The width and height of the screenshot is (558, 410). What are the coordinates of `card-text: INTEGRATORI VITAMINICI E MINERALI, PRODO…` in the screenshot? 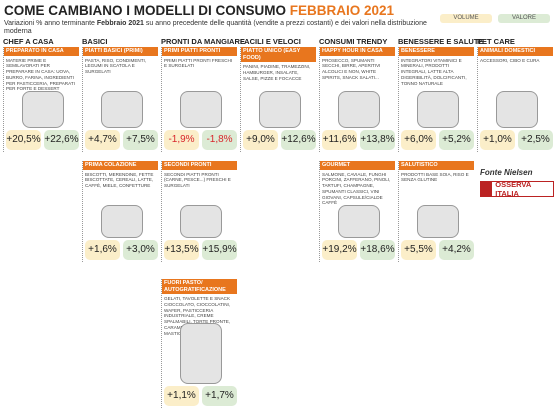 It's located at (434, 71).